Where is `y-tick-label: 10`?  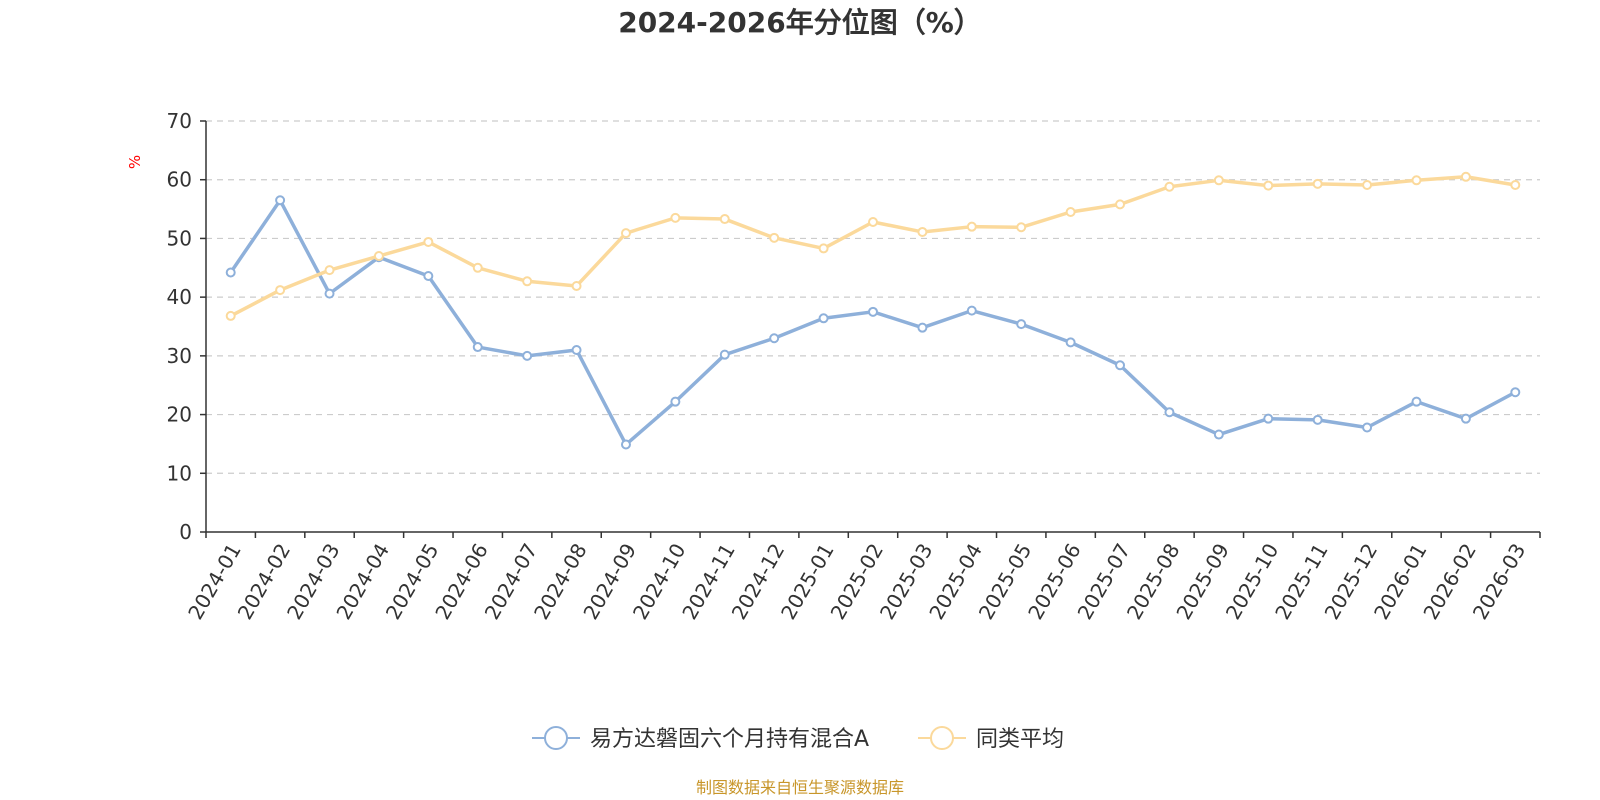 y-tick-label: 10 is located at coordinates (179, 473).